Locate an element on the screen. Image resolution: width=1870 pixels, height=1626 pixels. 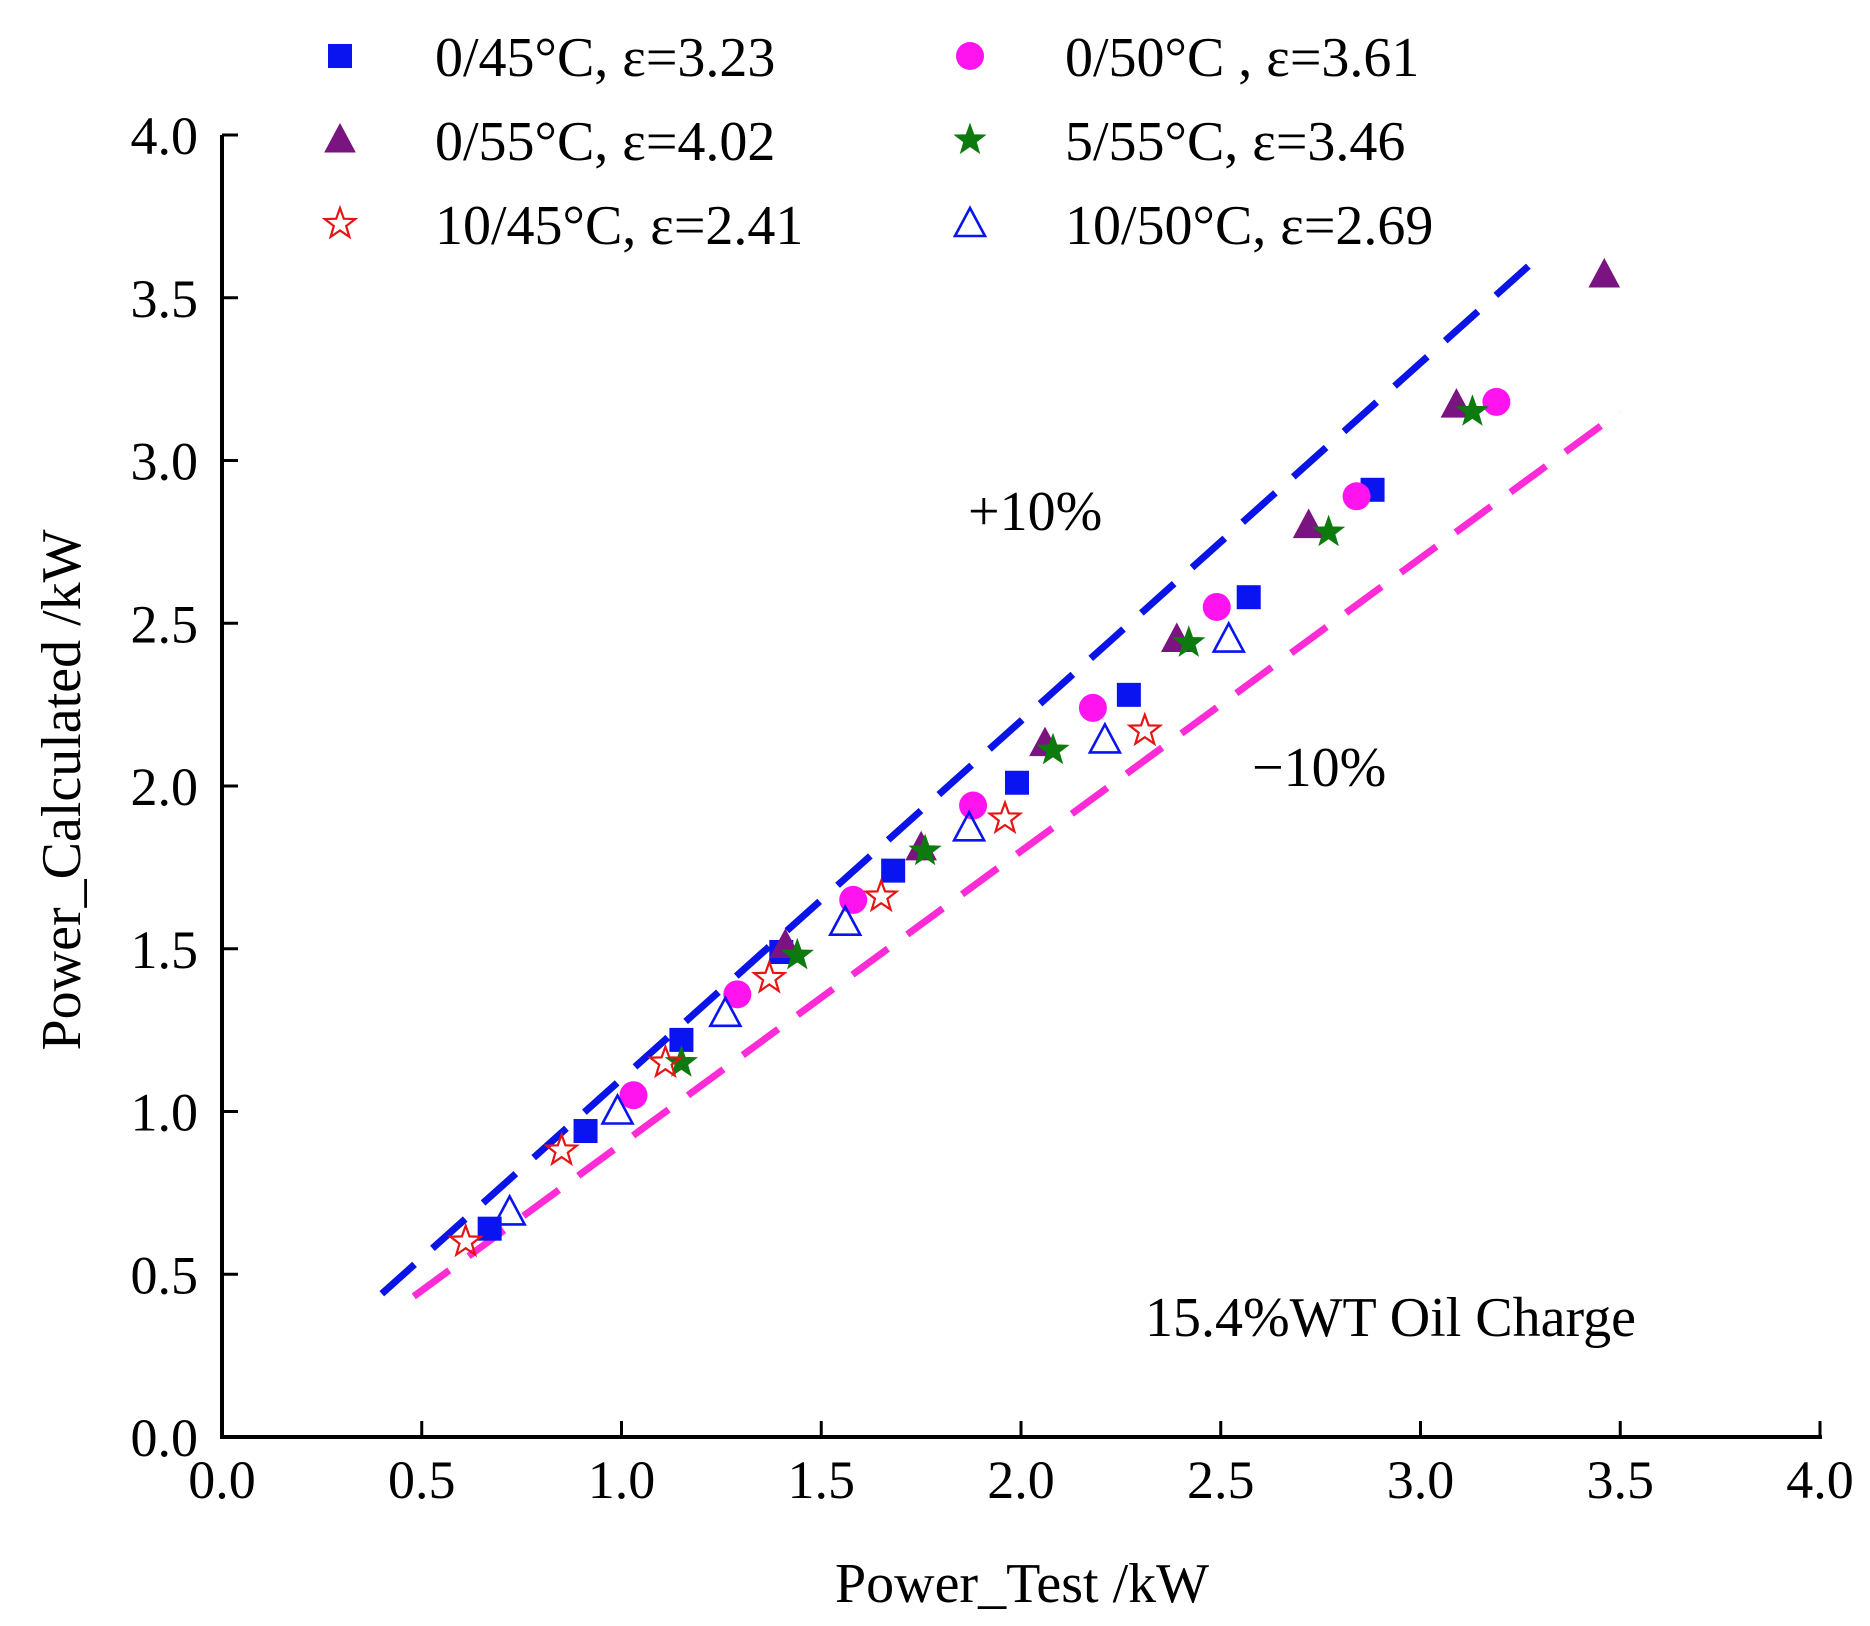
y-tick-label: 0.5 is located at coordinates (165, 1275).